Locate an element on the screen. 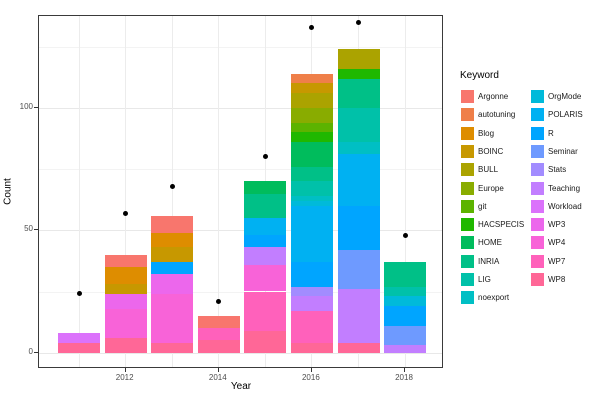 Image resolution: width=600 pixels, height=400 pixels. point-dot-2018 is located at coordinates (405, 235).